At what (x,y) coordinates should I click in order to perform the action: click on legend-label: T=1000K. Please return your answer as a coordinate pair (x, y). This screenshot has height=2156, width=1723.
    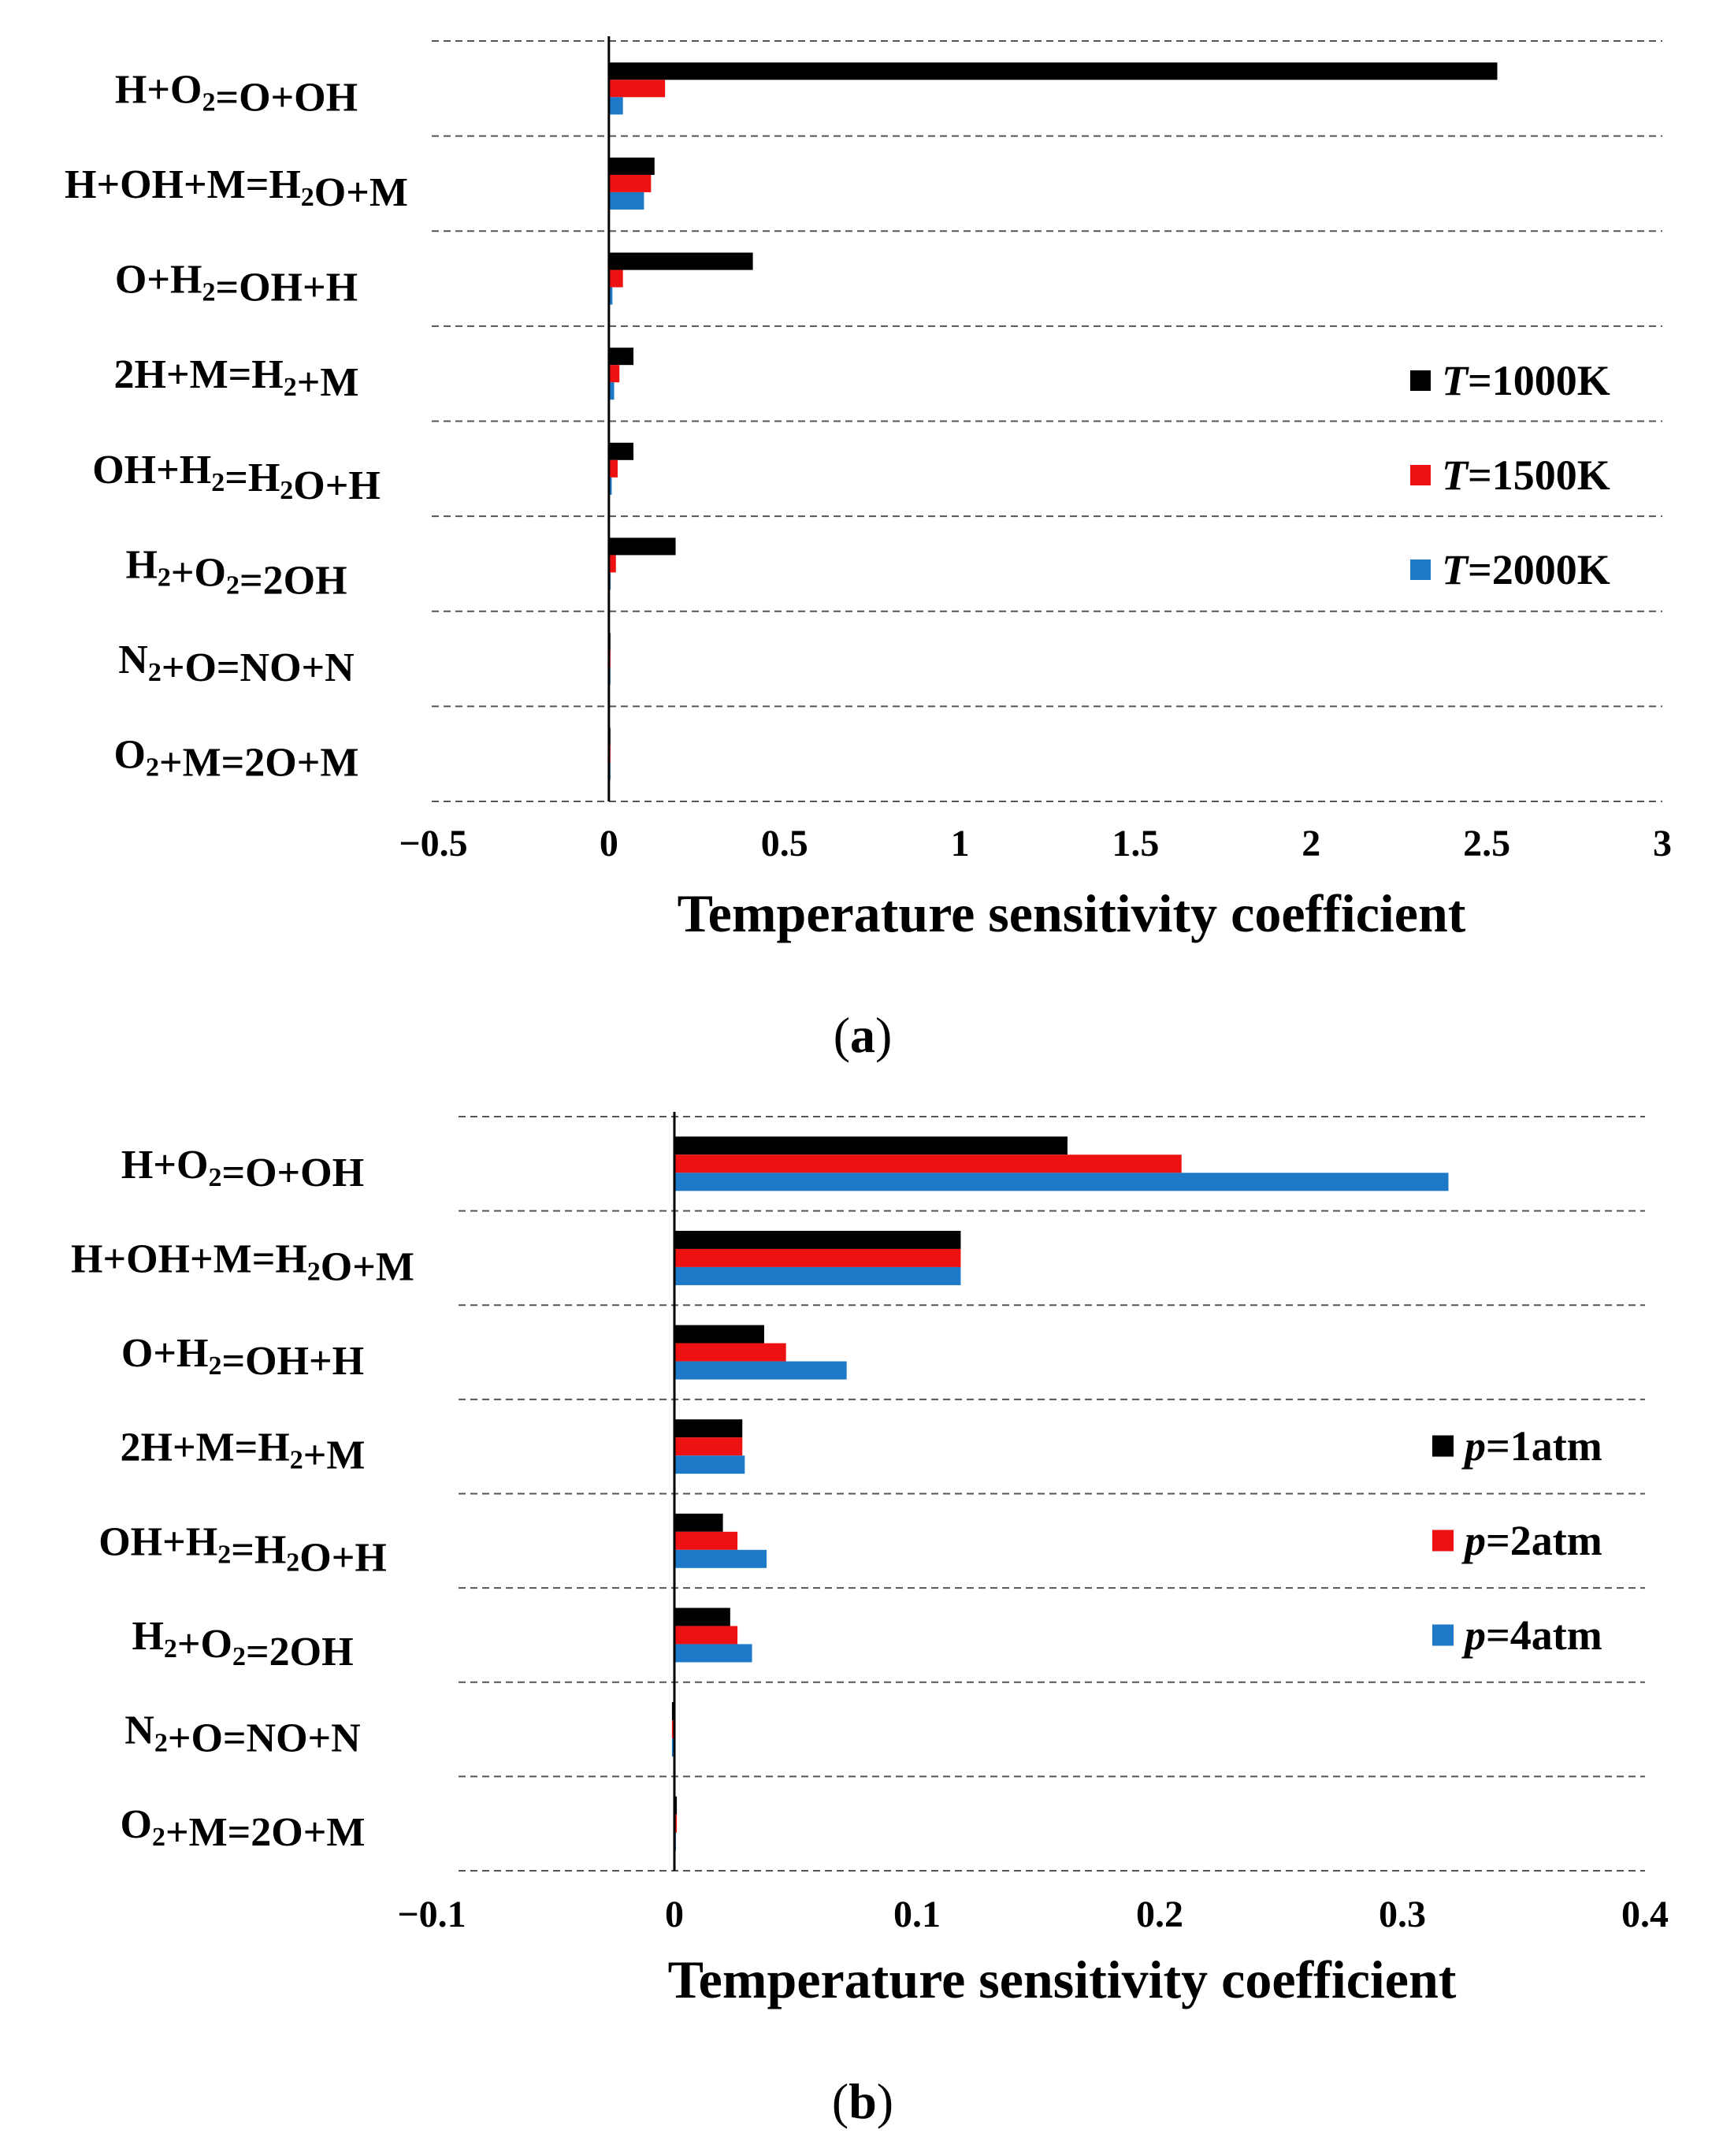
    Looking at the image, I should click on (1526, 380).